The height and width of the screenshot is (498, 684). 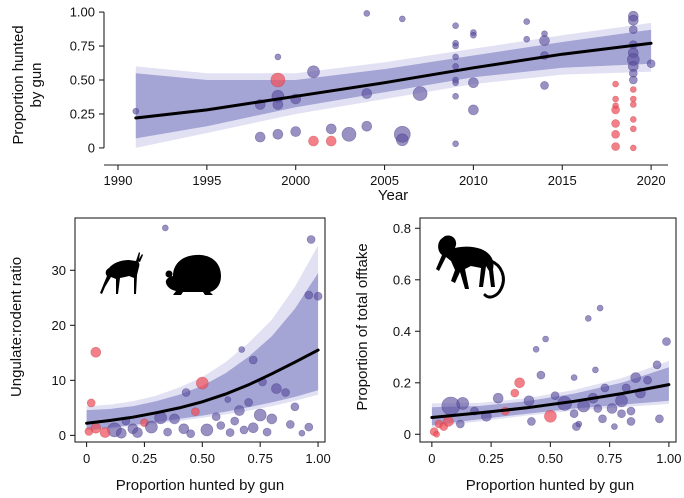 I want to click on offtake-panel-x-tick-label: 0.25, so click(x=490, y=458).